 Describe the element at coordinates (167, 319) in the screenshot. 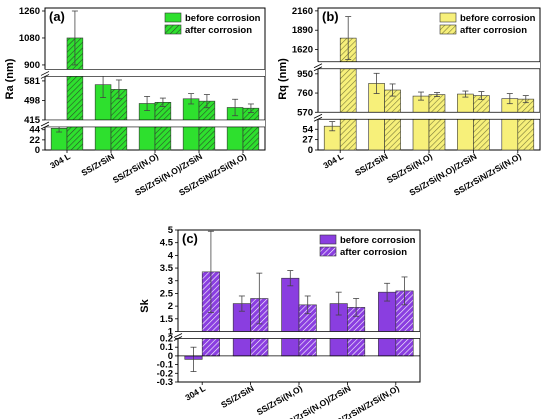

I see `y-tick-label: 1.5` at that location.